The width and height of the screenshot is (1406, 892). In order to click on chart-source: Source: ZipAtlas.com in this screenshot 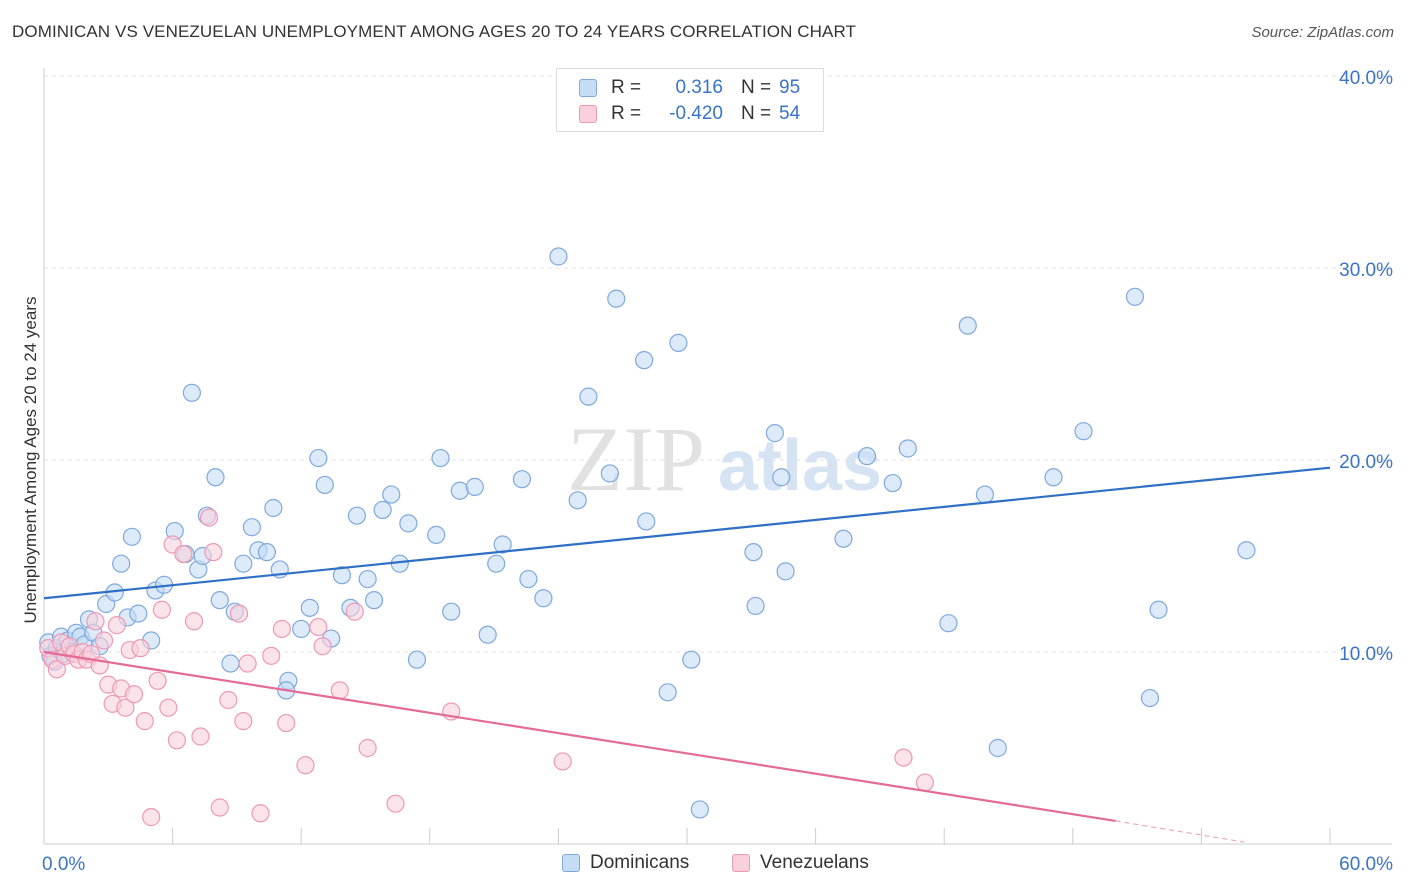, I will do `click(1322, 32)`.